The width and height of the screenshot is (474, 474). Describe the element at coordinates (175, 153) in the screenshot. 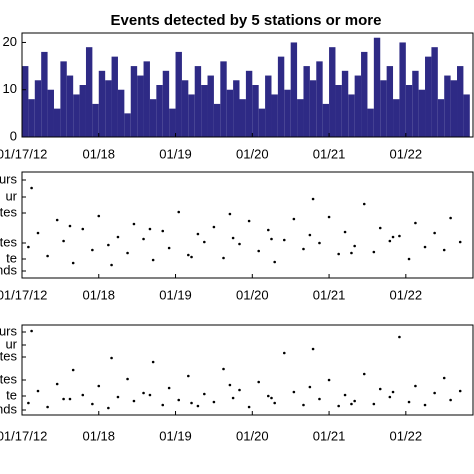

I see `x-tick-label: 01/19` at that location.